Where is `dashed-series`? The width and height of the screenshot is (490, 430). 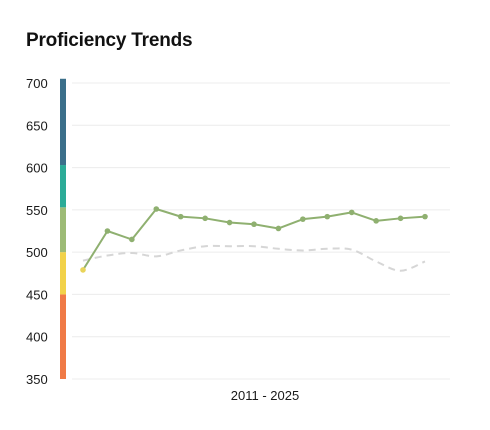
dashed-series is located at coordinates (254, 258).